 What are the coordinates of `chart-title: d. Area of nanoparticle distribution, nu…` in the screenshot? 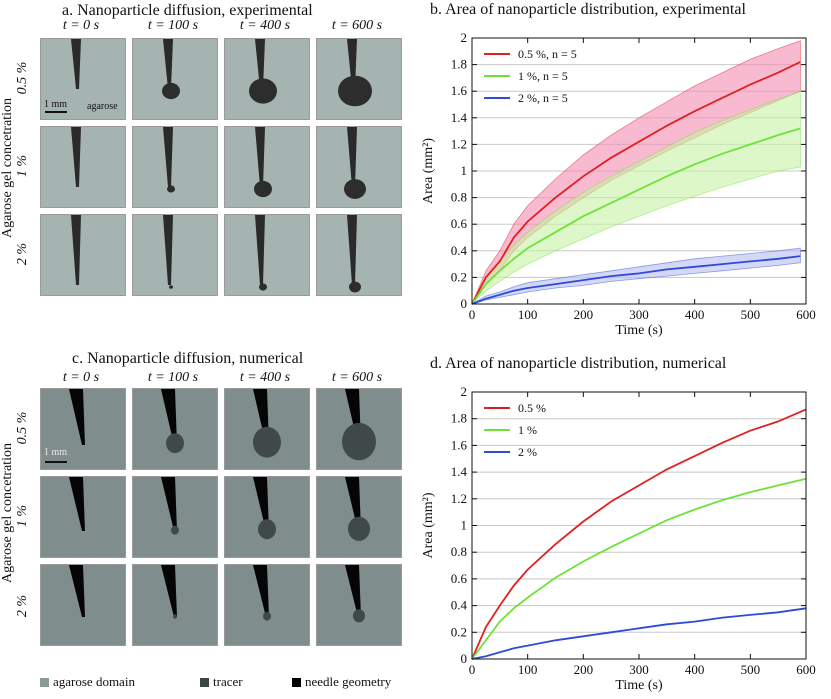 It's located at (578, 363).